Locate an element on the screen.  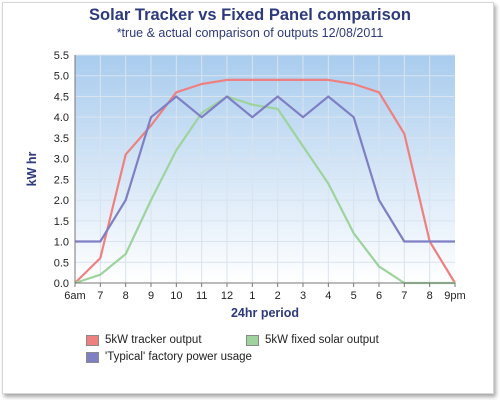
legend-item: 'Typical' factory power usage is located at coordinates (169, 357).